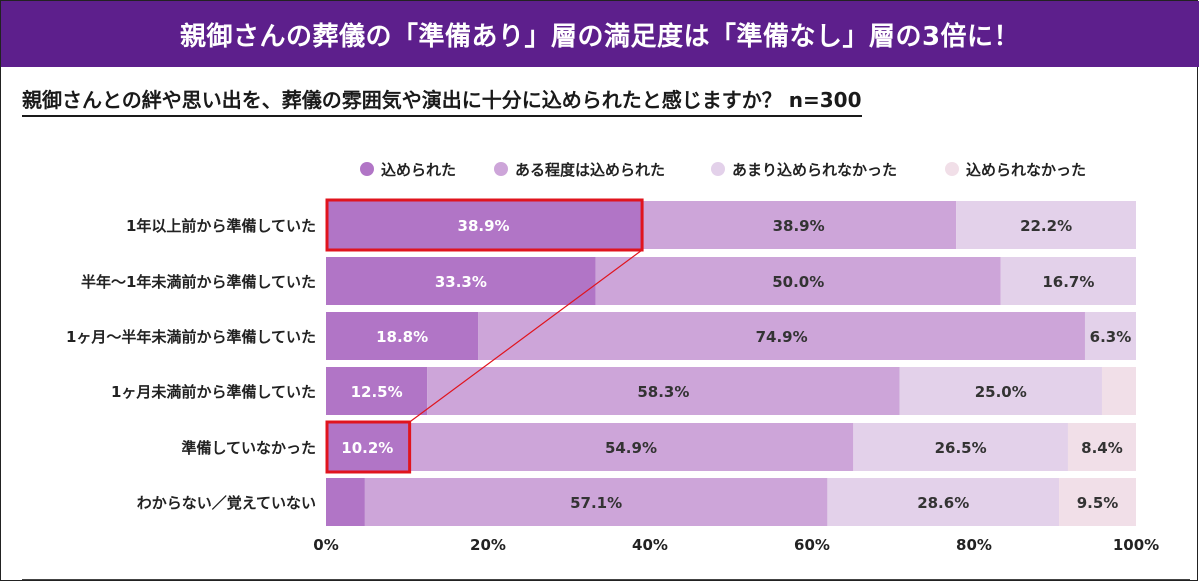 The height and width of the screenshot is (583, 1200). I want to click on category-label: 準備していなかった, so click(248, 448).